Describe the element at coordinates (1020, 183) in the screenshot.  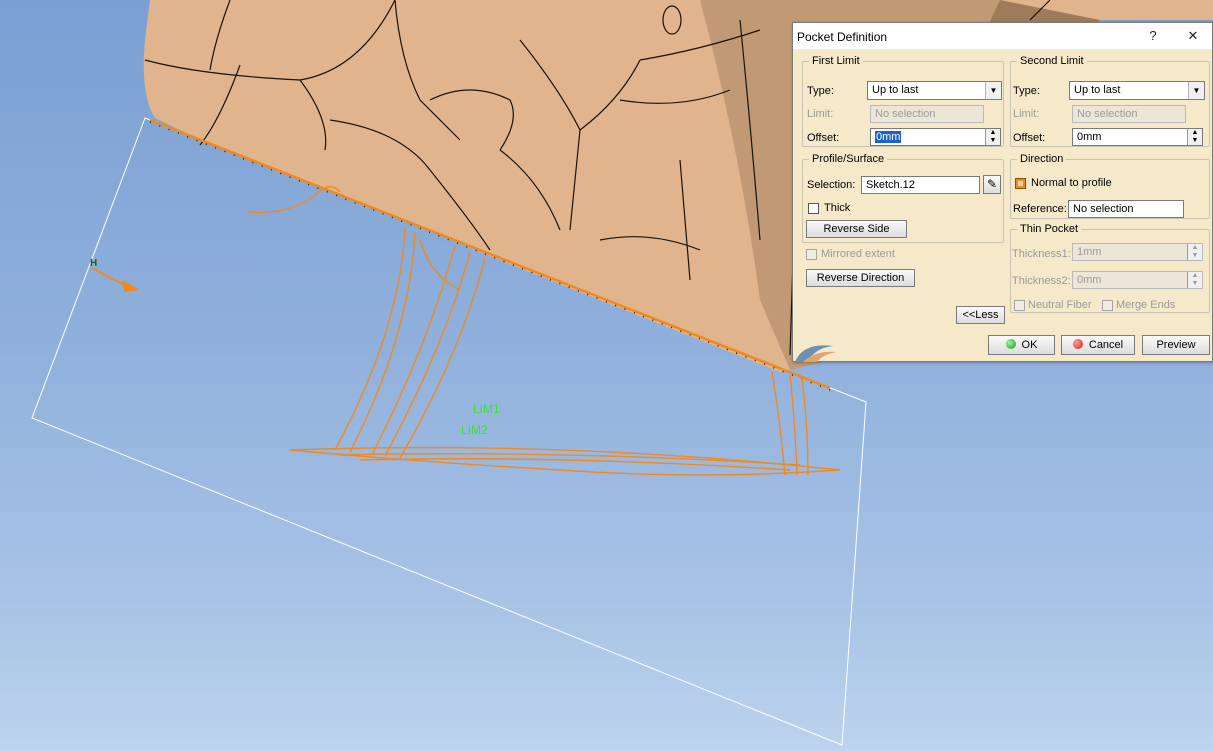
I see `normal-to-profile-checkbox` at that location.